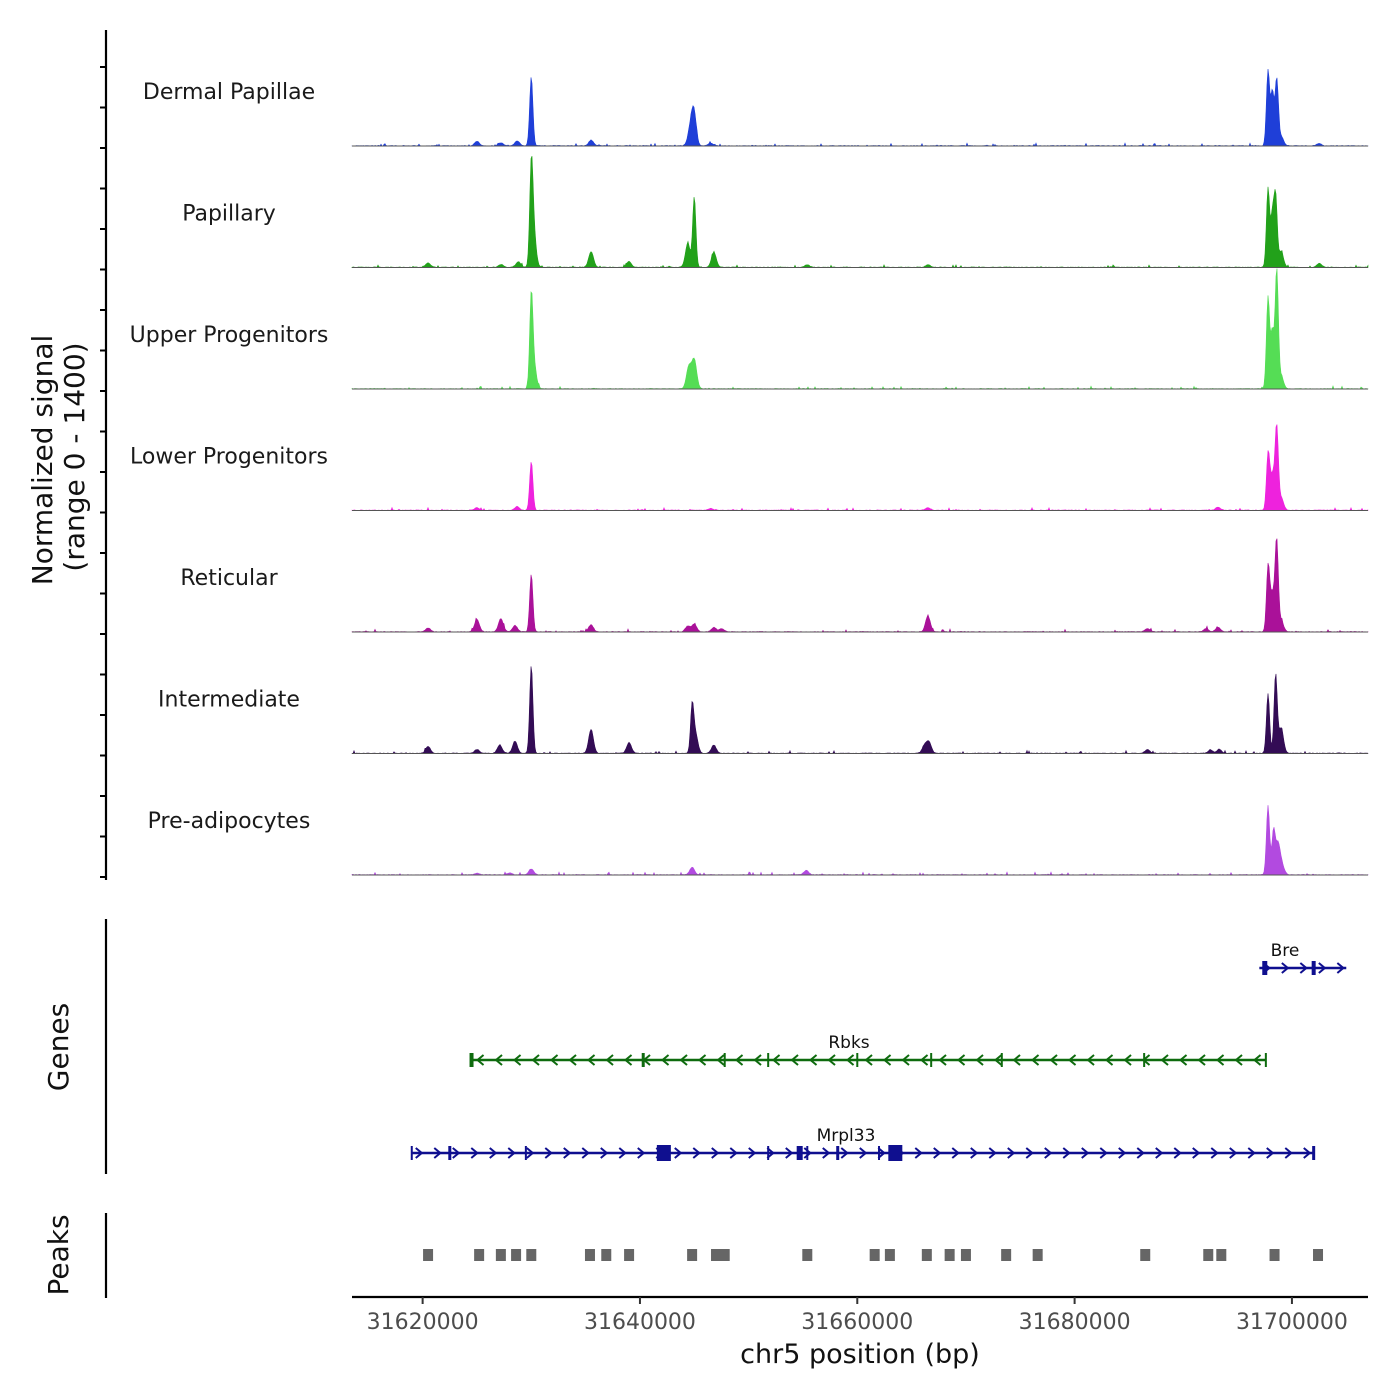 The width and height of the screenshot is (1400, 1400). What do you see at coordinates (74, 456) in the screenshot?
I see `y-axis-range: (range 0 - 1400)` at bounding box center [74, 456].